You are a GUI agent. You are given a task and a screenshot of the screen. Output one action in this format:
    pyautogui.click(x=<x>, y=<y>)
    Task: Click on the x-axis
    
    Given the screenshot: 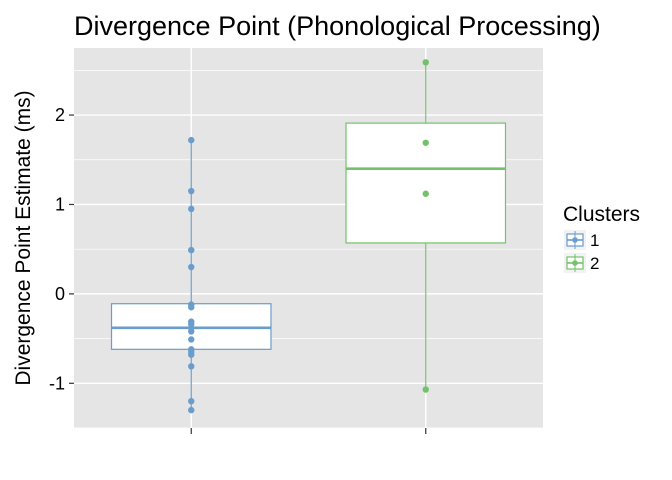 What is the action you would take?
    pyautogui.click(x=308, y=431)
    